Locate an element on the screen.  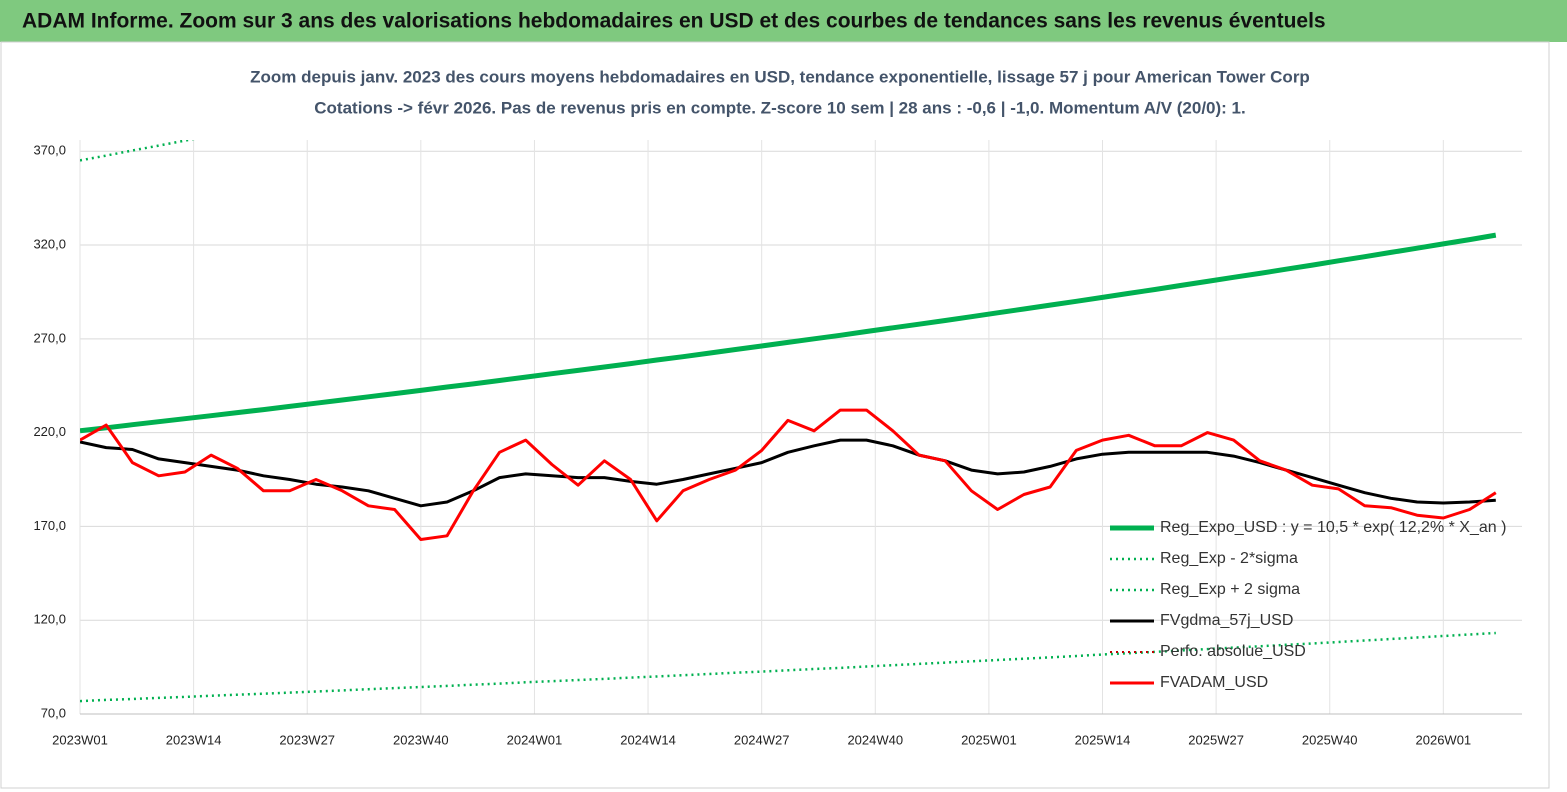
y-tick-label: 70,0 is located at coordinates (53, 712).